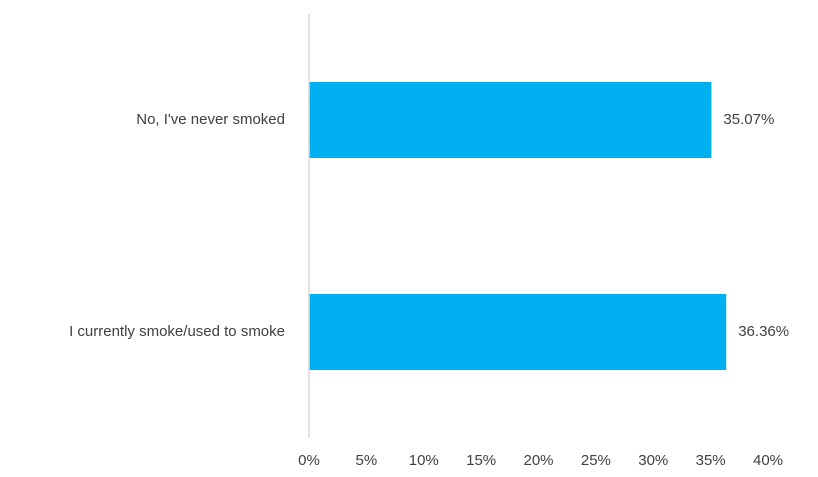 The image size is (818, 477). What do you see at coordinates (763, 331) in the screenshot?
I see `data-label: 36.36%` at bounding box center [763, 331].